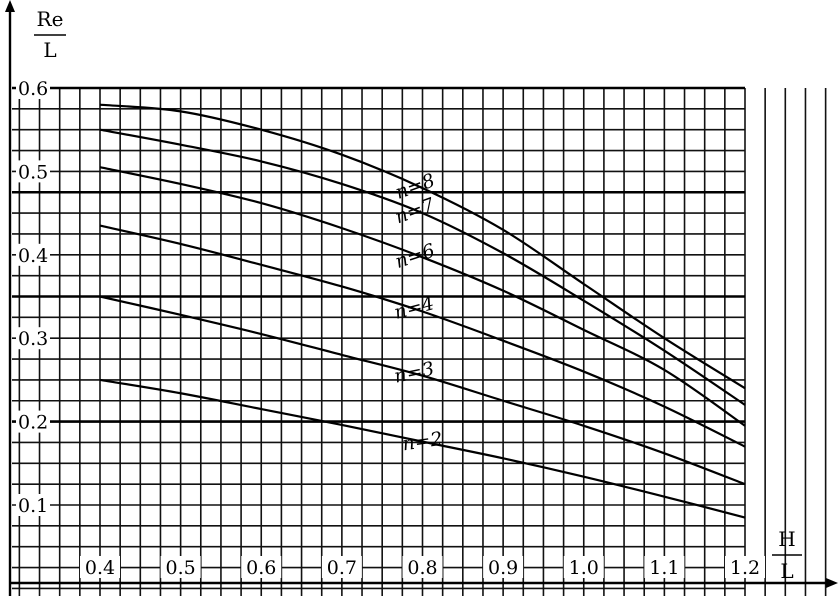 The width and height of the screenshot is (840, 600). Describe the element at coordinates (418, 312) in the screenshot. I see `series-labels: n=2n=3n=4n=6n=7n=8` at that location.